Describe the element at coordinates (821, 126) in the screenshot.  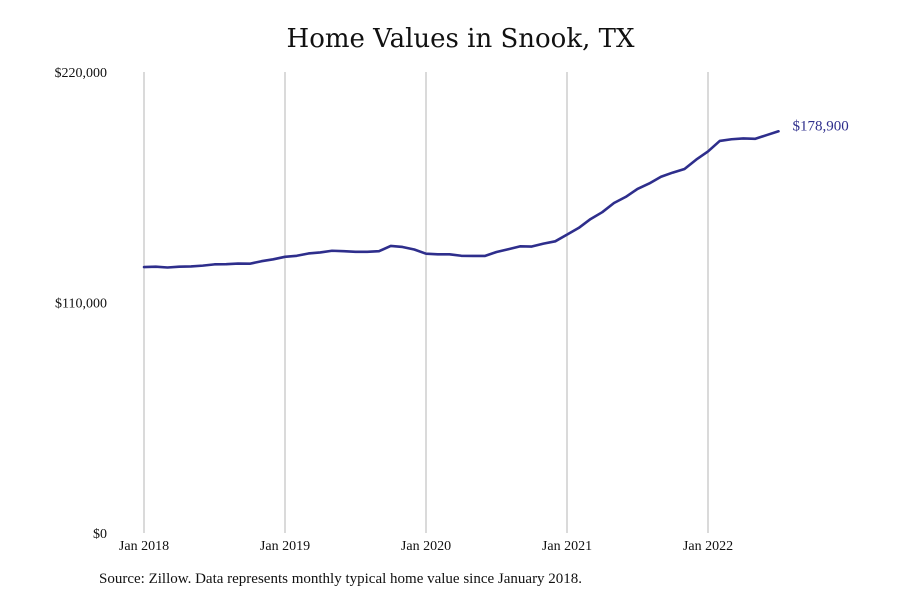
I see `end-value-label: $178,900` at that location.